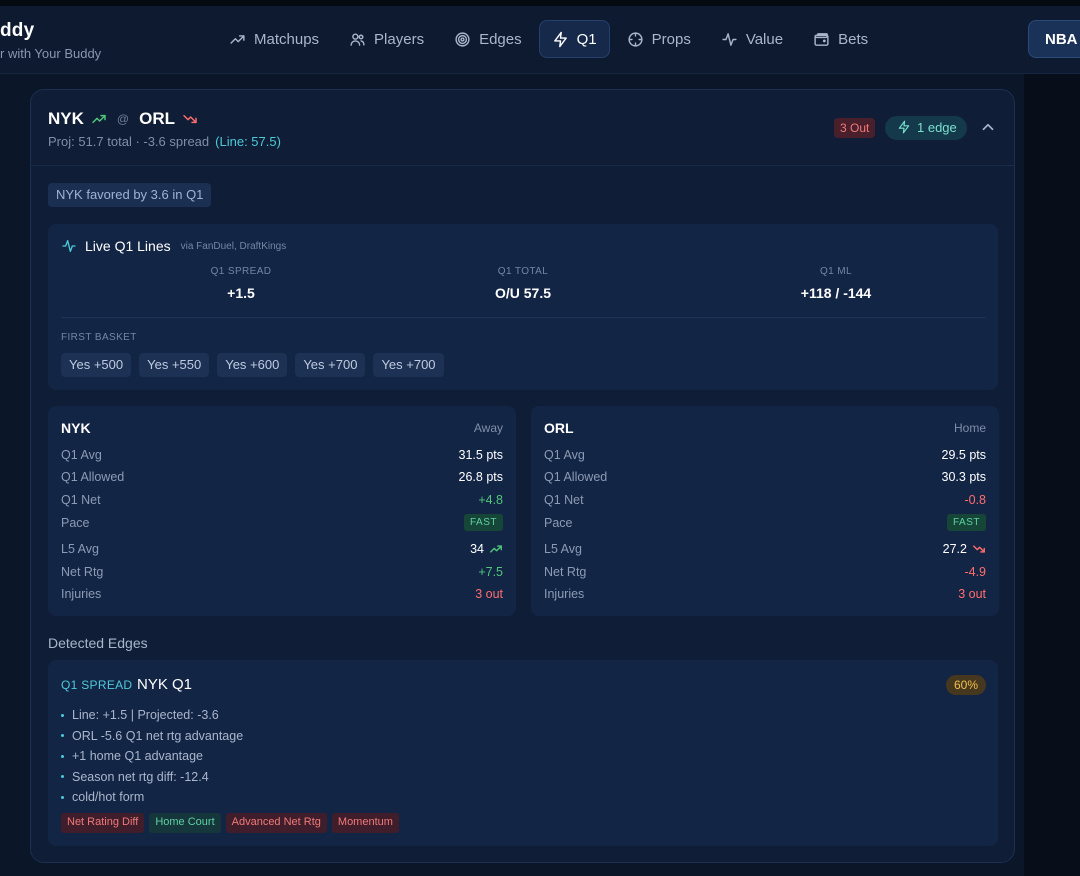 This screenshot has width=1080, height=876. What do you see at coordinates (17, 30) in the screenshot?
I see `app-title: ddy` at bounding box center [17, 30].